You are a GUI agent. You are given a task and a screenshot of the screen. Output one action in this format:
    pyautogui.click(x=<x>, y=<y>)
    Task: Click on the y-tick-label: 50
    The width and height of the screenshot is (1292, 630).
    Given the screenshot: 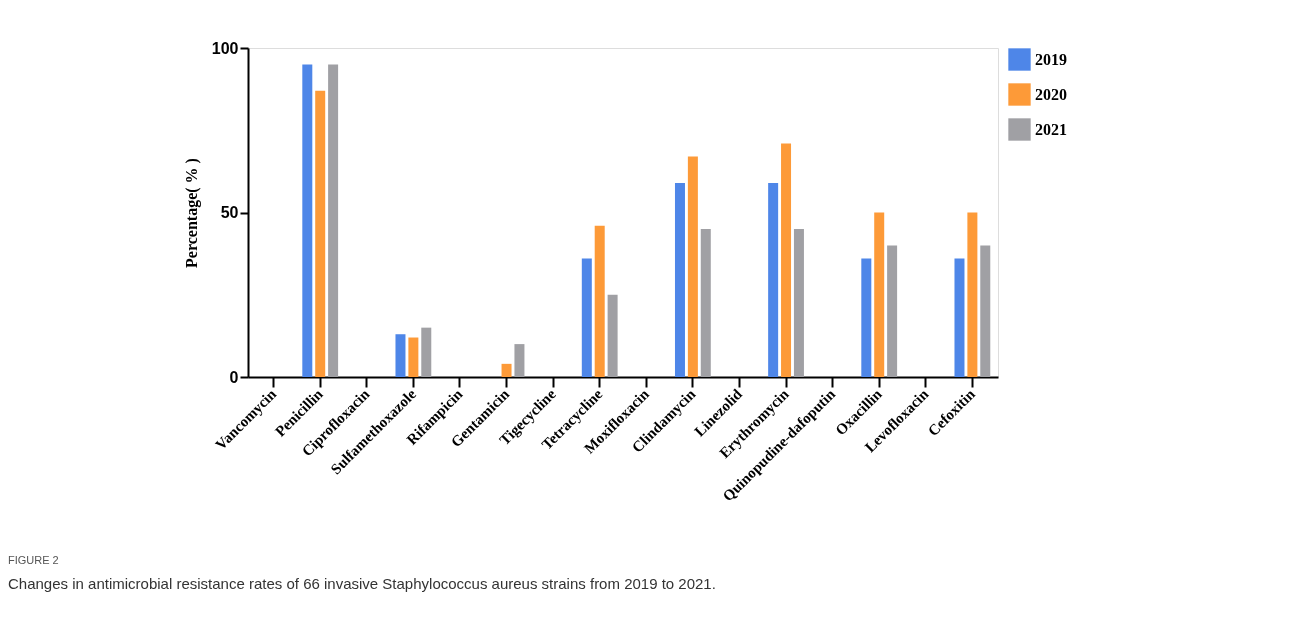 What is the action you would take?
    pyautogui.click(x=229, y=212)
    